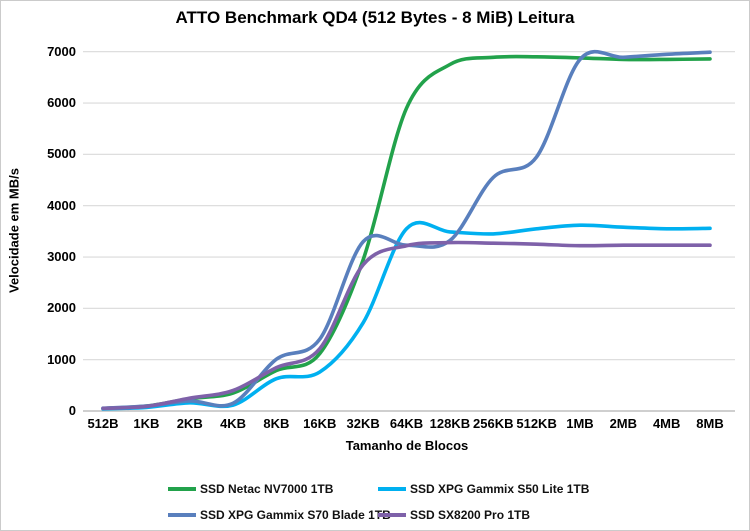 This screenshot has height=531, width=750. Describe the element at coordinates (666, 423) in the screenshot. I see `x-tick-label-4mb: 4MB` at that location.